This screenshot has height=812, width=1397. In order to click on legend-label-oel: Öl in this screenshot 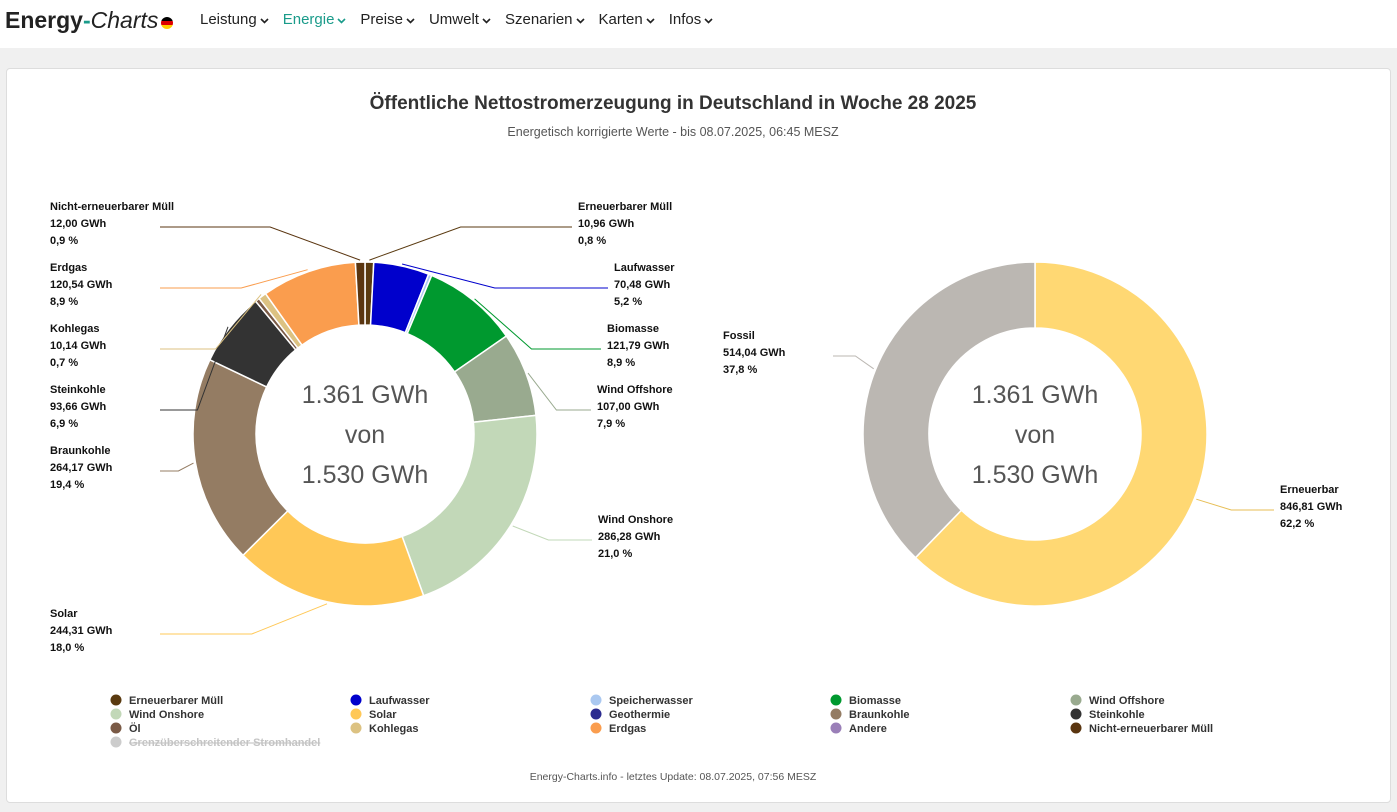, I will do `click(135, 728)`.